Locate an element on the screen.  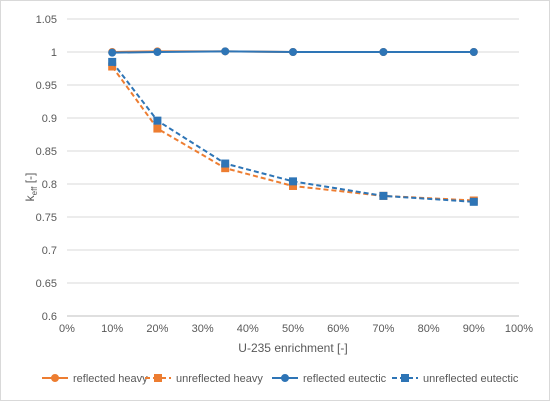
x-tick-label: 10% is located at coordinates (112, 329).